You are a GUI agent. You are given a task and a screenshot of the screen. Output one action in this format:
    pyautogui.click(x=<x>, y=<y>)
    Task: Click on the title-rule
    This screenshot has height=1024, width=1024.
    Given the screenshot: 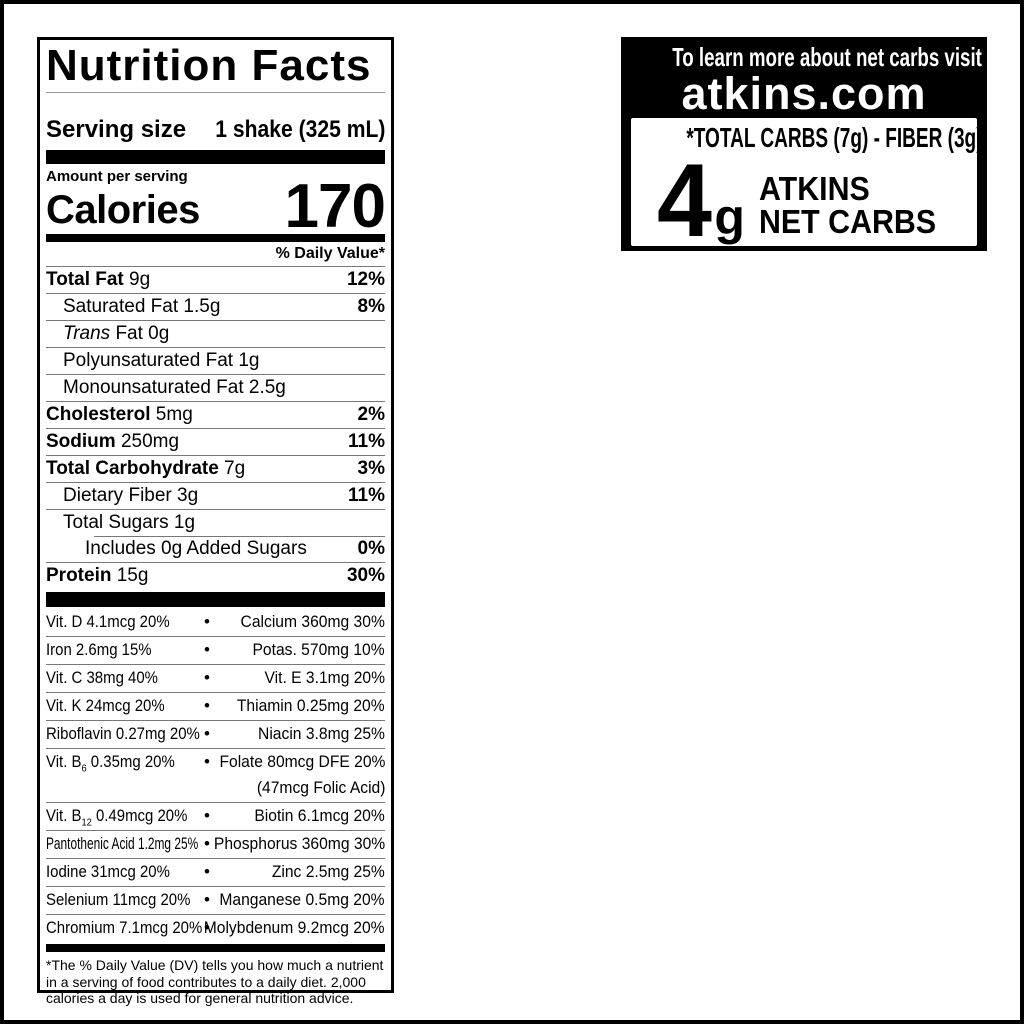 What is the action you would take?
    pyautogui.click(x=215, y=92)
    